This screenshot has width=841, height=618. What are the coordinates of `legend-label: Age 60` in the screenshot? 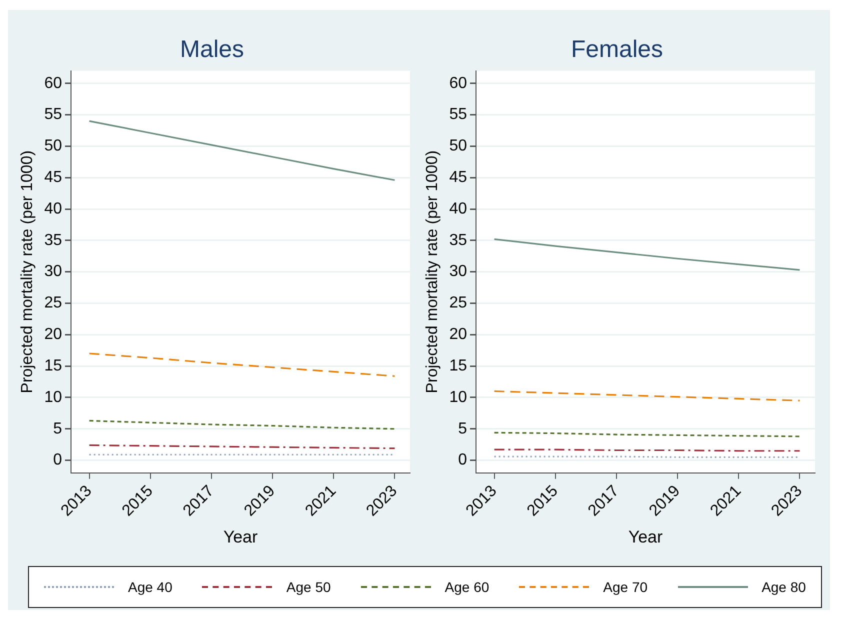 It's located at (467, 587).